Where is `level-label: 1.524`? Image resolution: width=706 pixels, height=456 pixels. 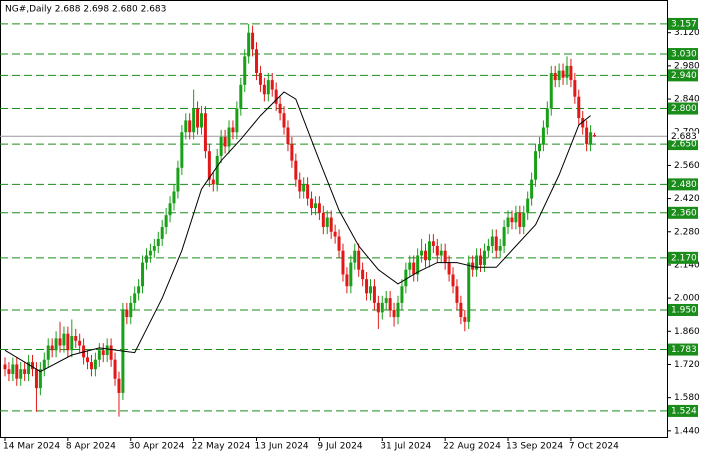 level-label: 1.524 is located at coordinates (684, 411).